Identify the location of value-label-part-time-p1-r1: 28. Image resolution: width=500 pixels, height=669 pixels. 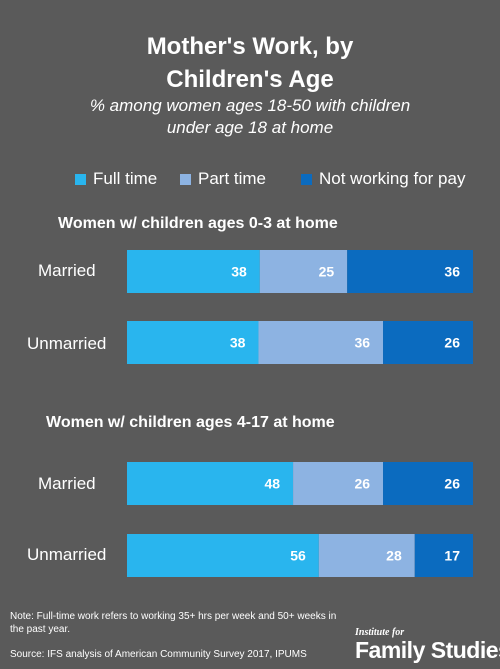
(394, 556).